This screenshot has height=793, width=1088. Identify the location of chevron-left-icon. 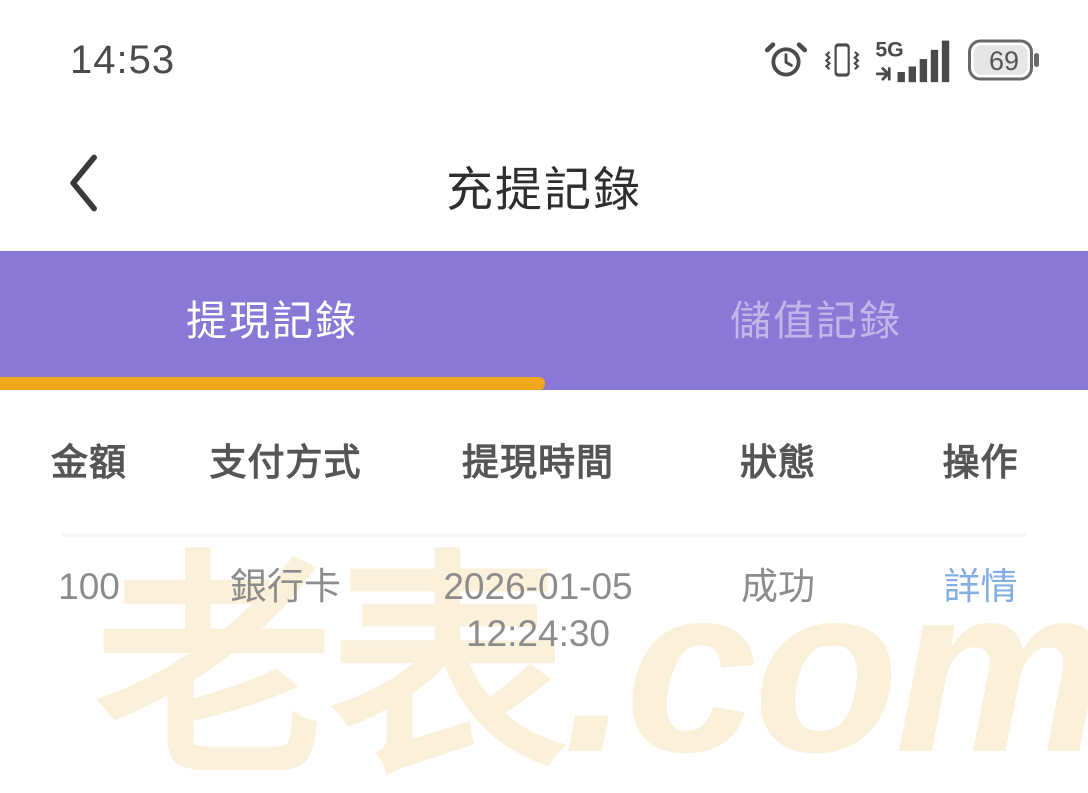
(85, 185).